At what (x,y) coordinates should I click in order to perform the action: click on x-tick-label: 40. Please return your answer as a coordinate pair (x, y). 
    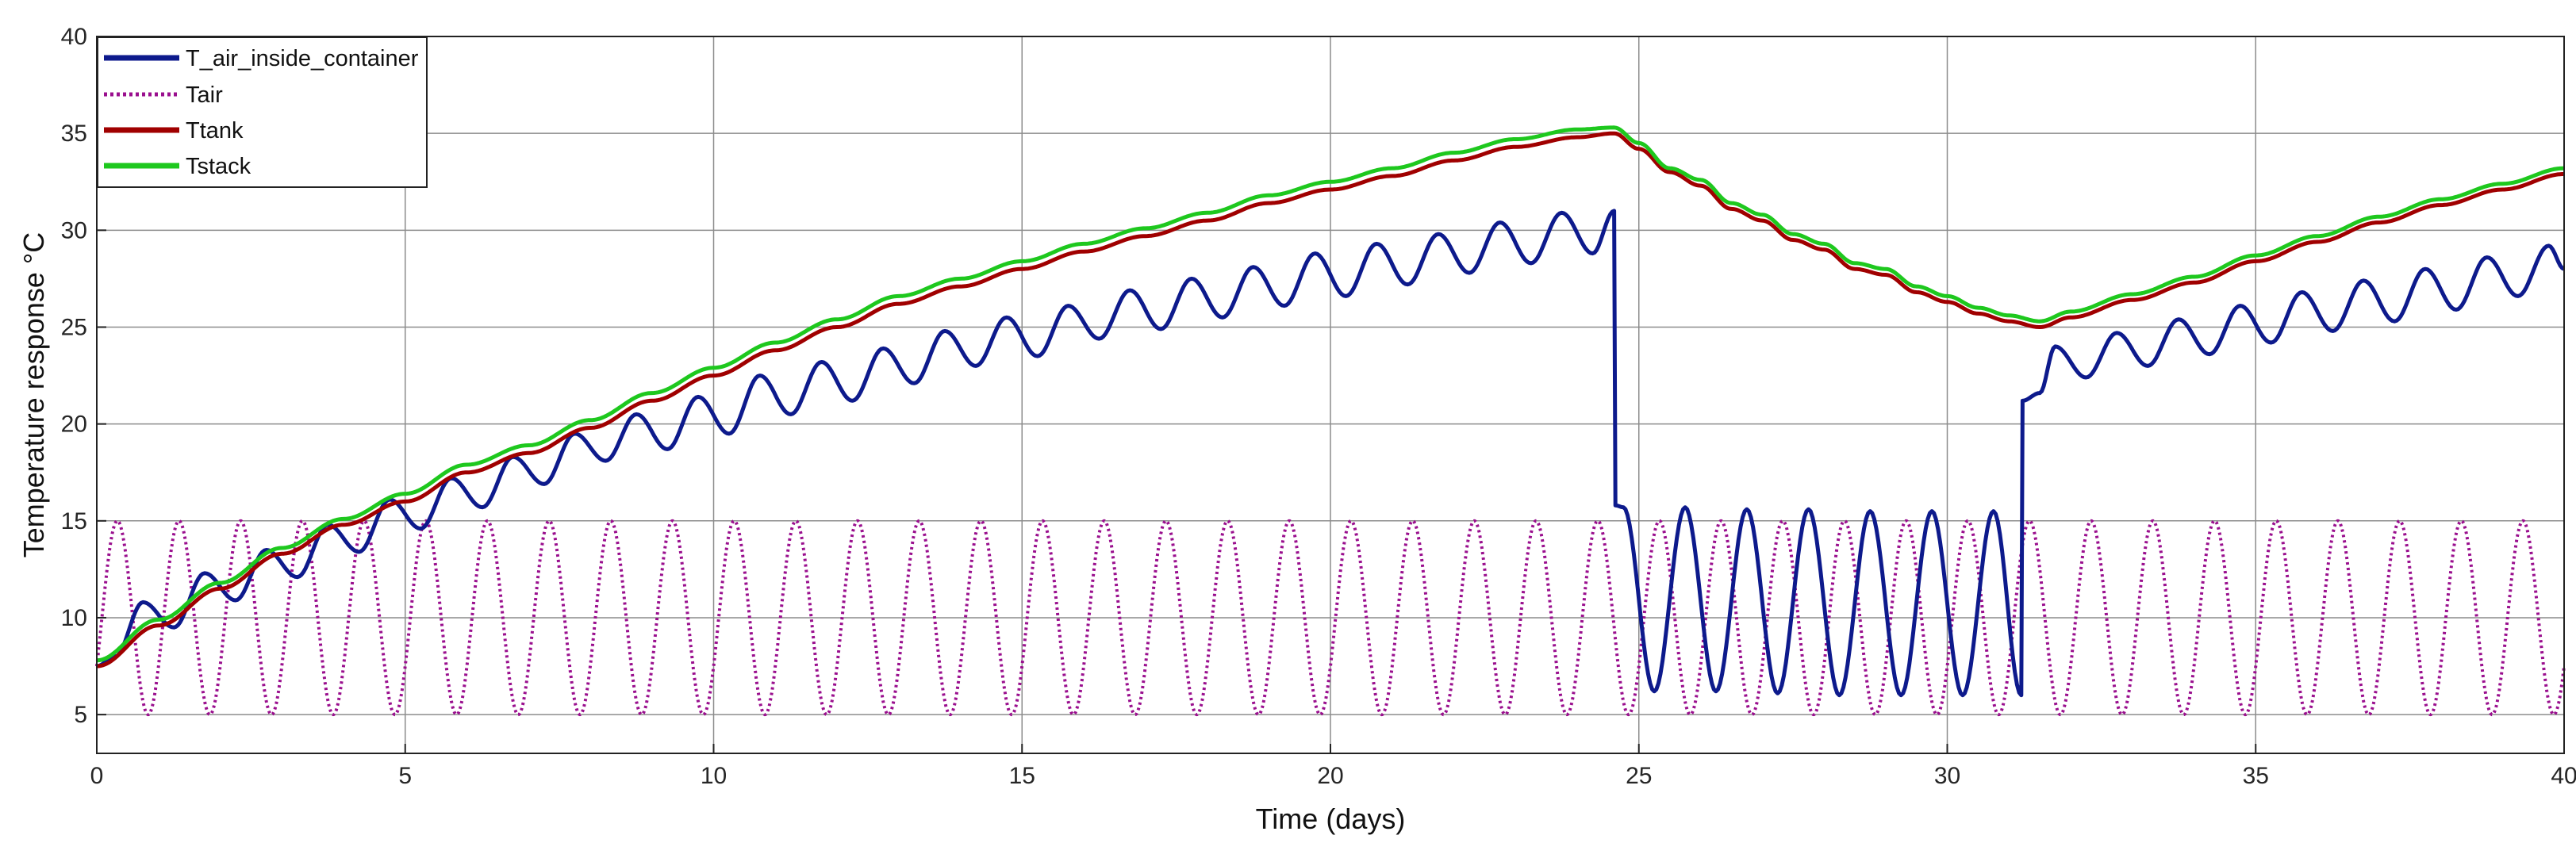
    Looking at the image, I should click on (2563, 776).